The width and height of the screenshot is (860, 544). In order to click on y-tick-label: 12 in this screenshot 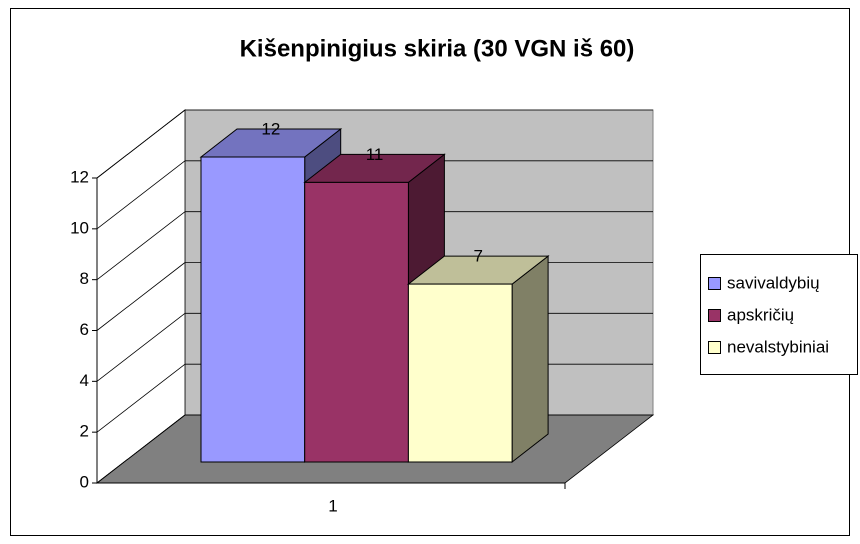, I will do `click(79, 176)`.